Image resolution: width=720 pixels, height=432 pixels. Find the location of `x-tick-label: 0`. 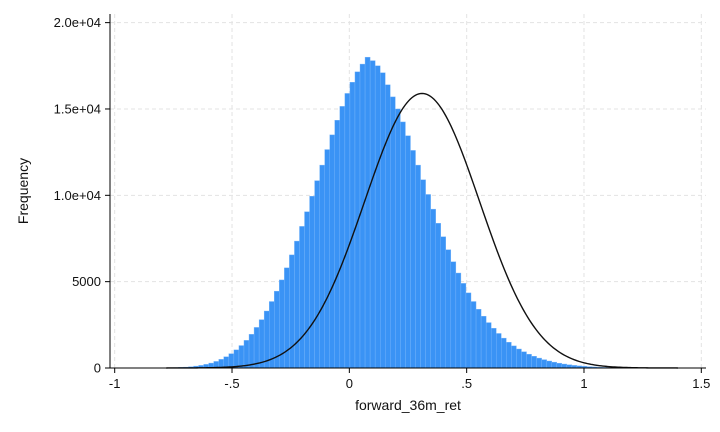

x-tick-label: 0 is located at coordinates (349, 383).